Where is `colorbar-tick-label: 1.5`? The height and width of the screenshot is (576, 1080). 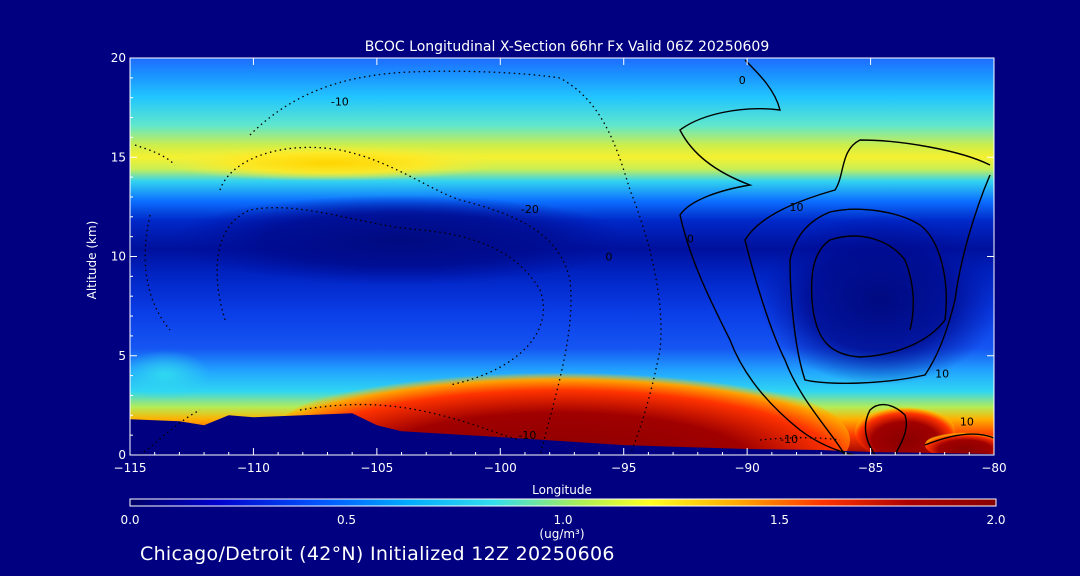 colorbar-tick-label: 1.5 is located at coordinates (779, 520).